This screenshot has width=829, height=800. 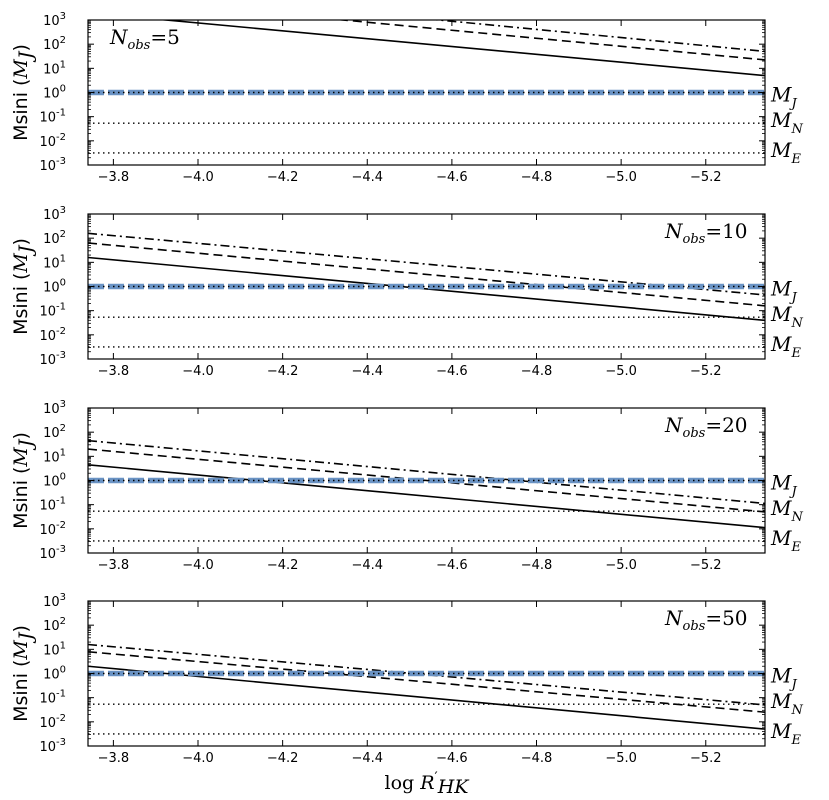 I want to click on n-obs-annotation: Nobs=20, so click(x=706, y=427).